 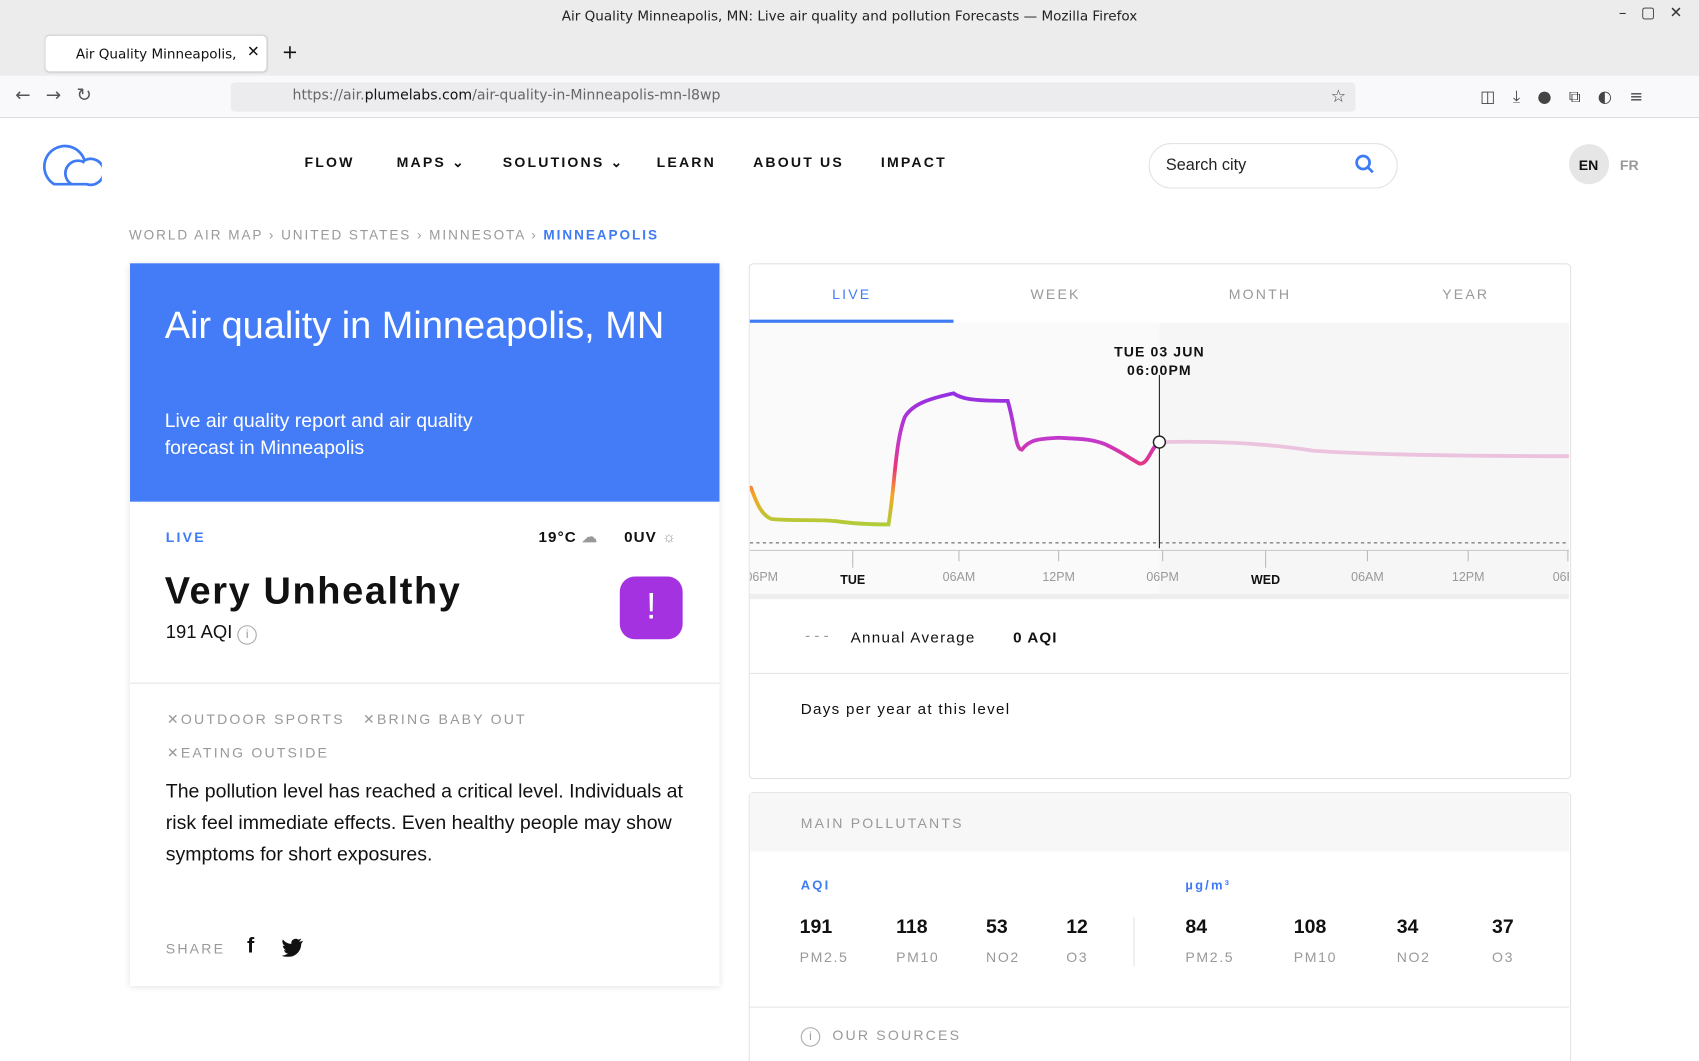 I want to click on pollutants-header, so click(x=1159, y=822).